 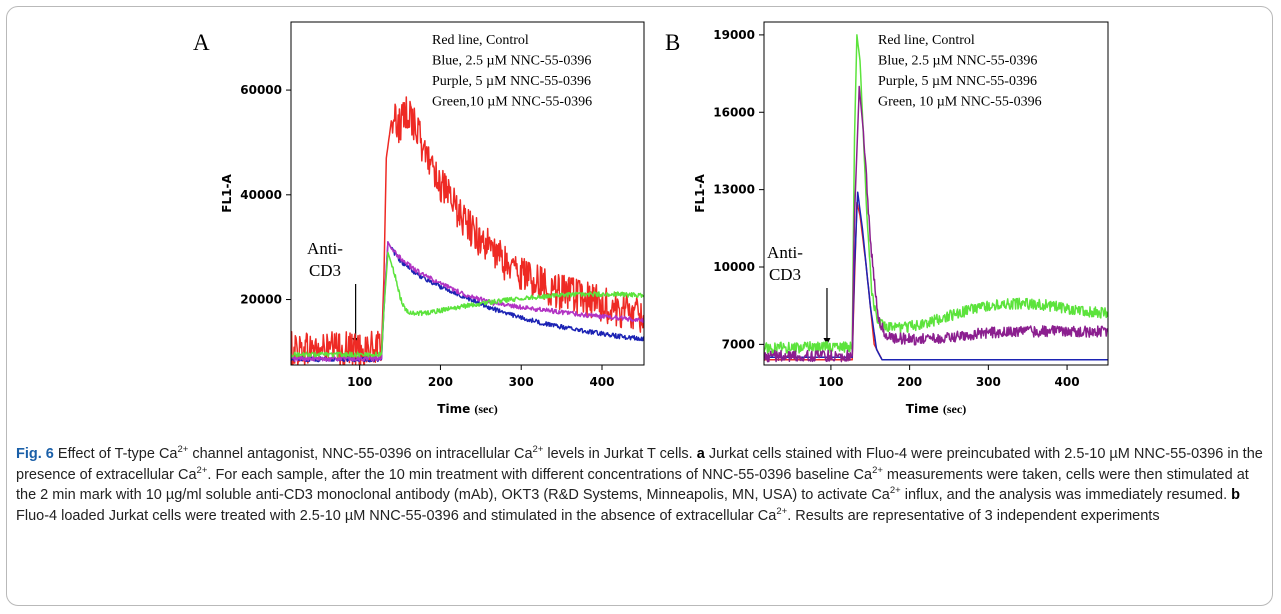 What do you see at coordinates (909, 382) in the screenshot?
I see `panel-b-x-tick-label: 200` at bounding box center [909, 382].